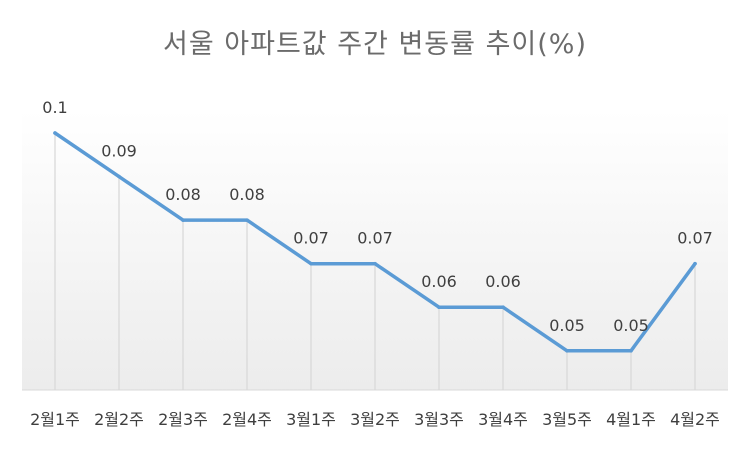 The width and height of the screenshot is (750, 449). What do you see at coordinates (631, 419) in the screenshot?
I see `x-tick-label: 4월1주` at bounding box center [631, 419].